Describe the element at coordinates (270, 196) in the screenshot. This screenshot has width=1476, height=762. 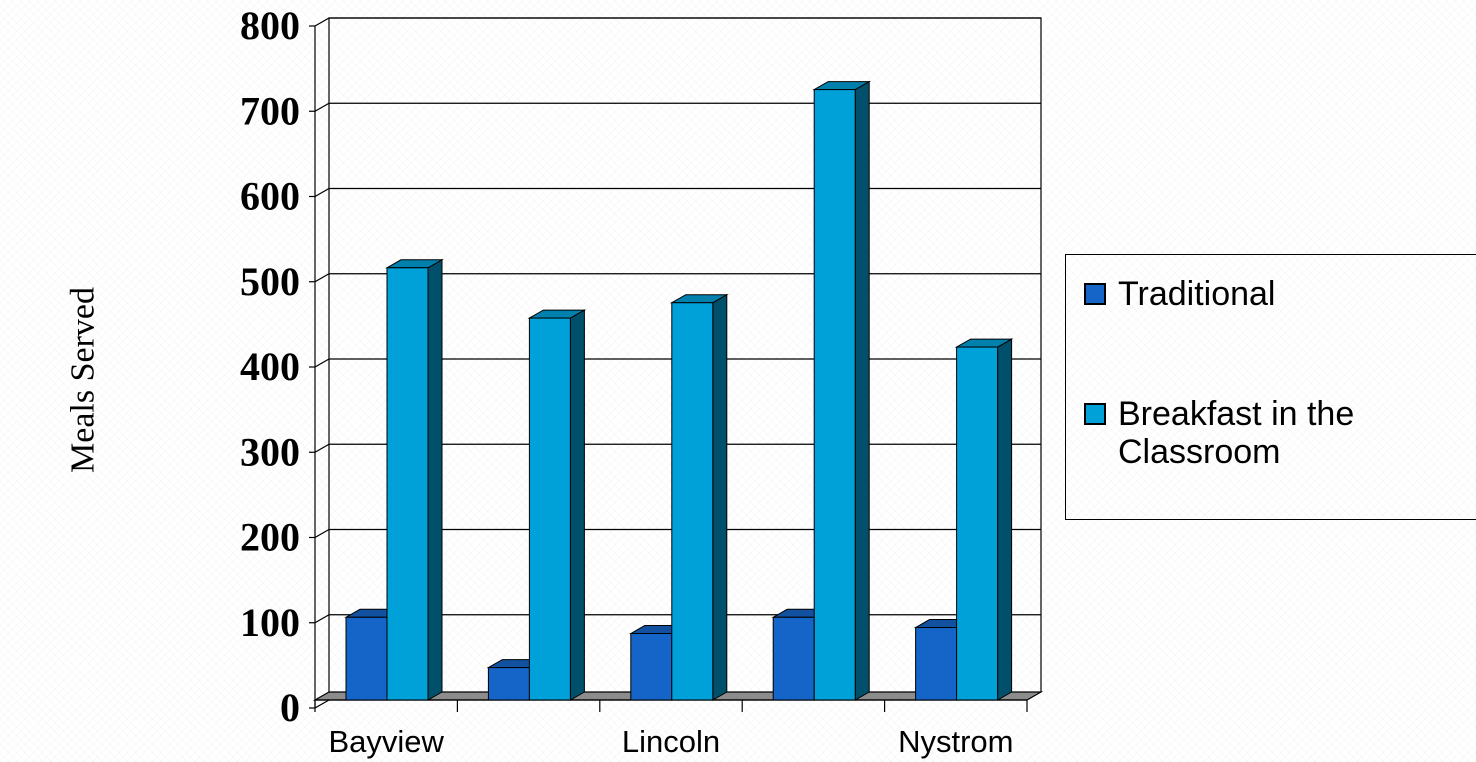
I see `y-tick-label: 600` at that location.